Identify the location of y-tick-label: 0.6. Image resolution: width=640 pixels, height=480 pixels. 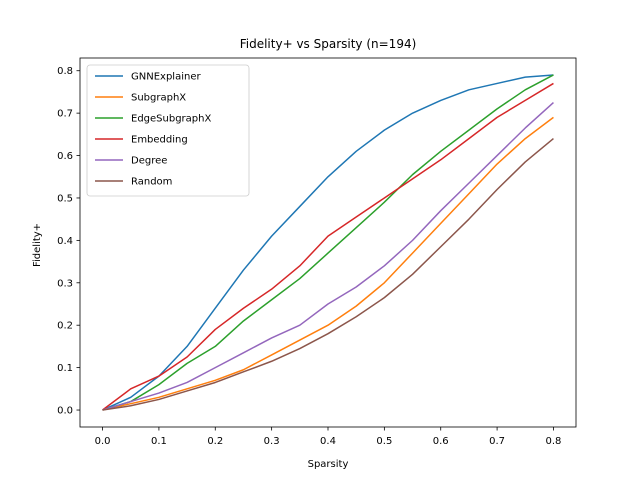
(65, 156).